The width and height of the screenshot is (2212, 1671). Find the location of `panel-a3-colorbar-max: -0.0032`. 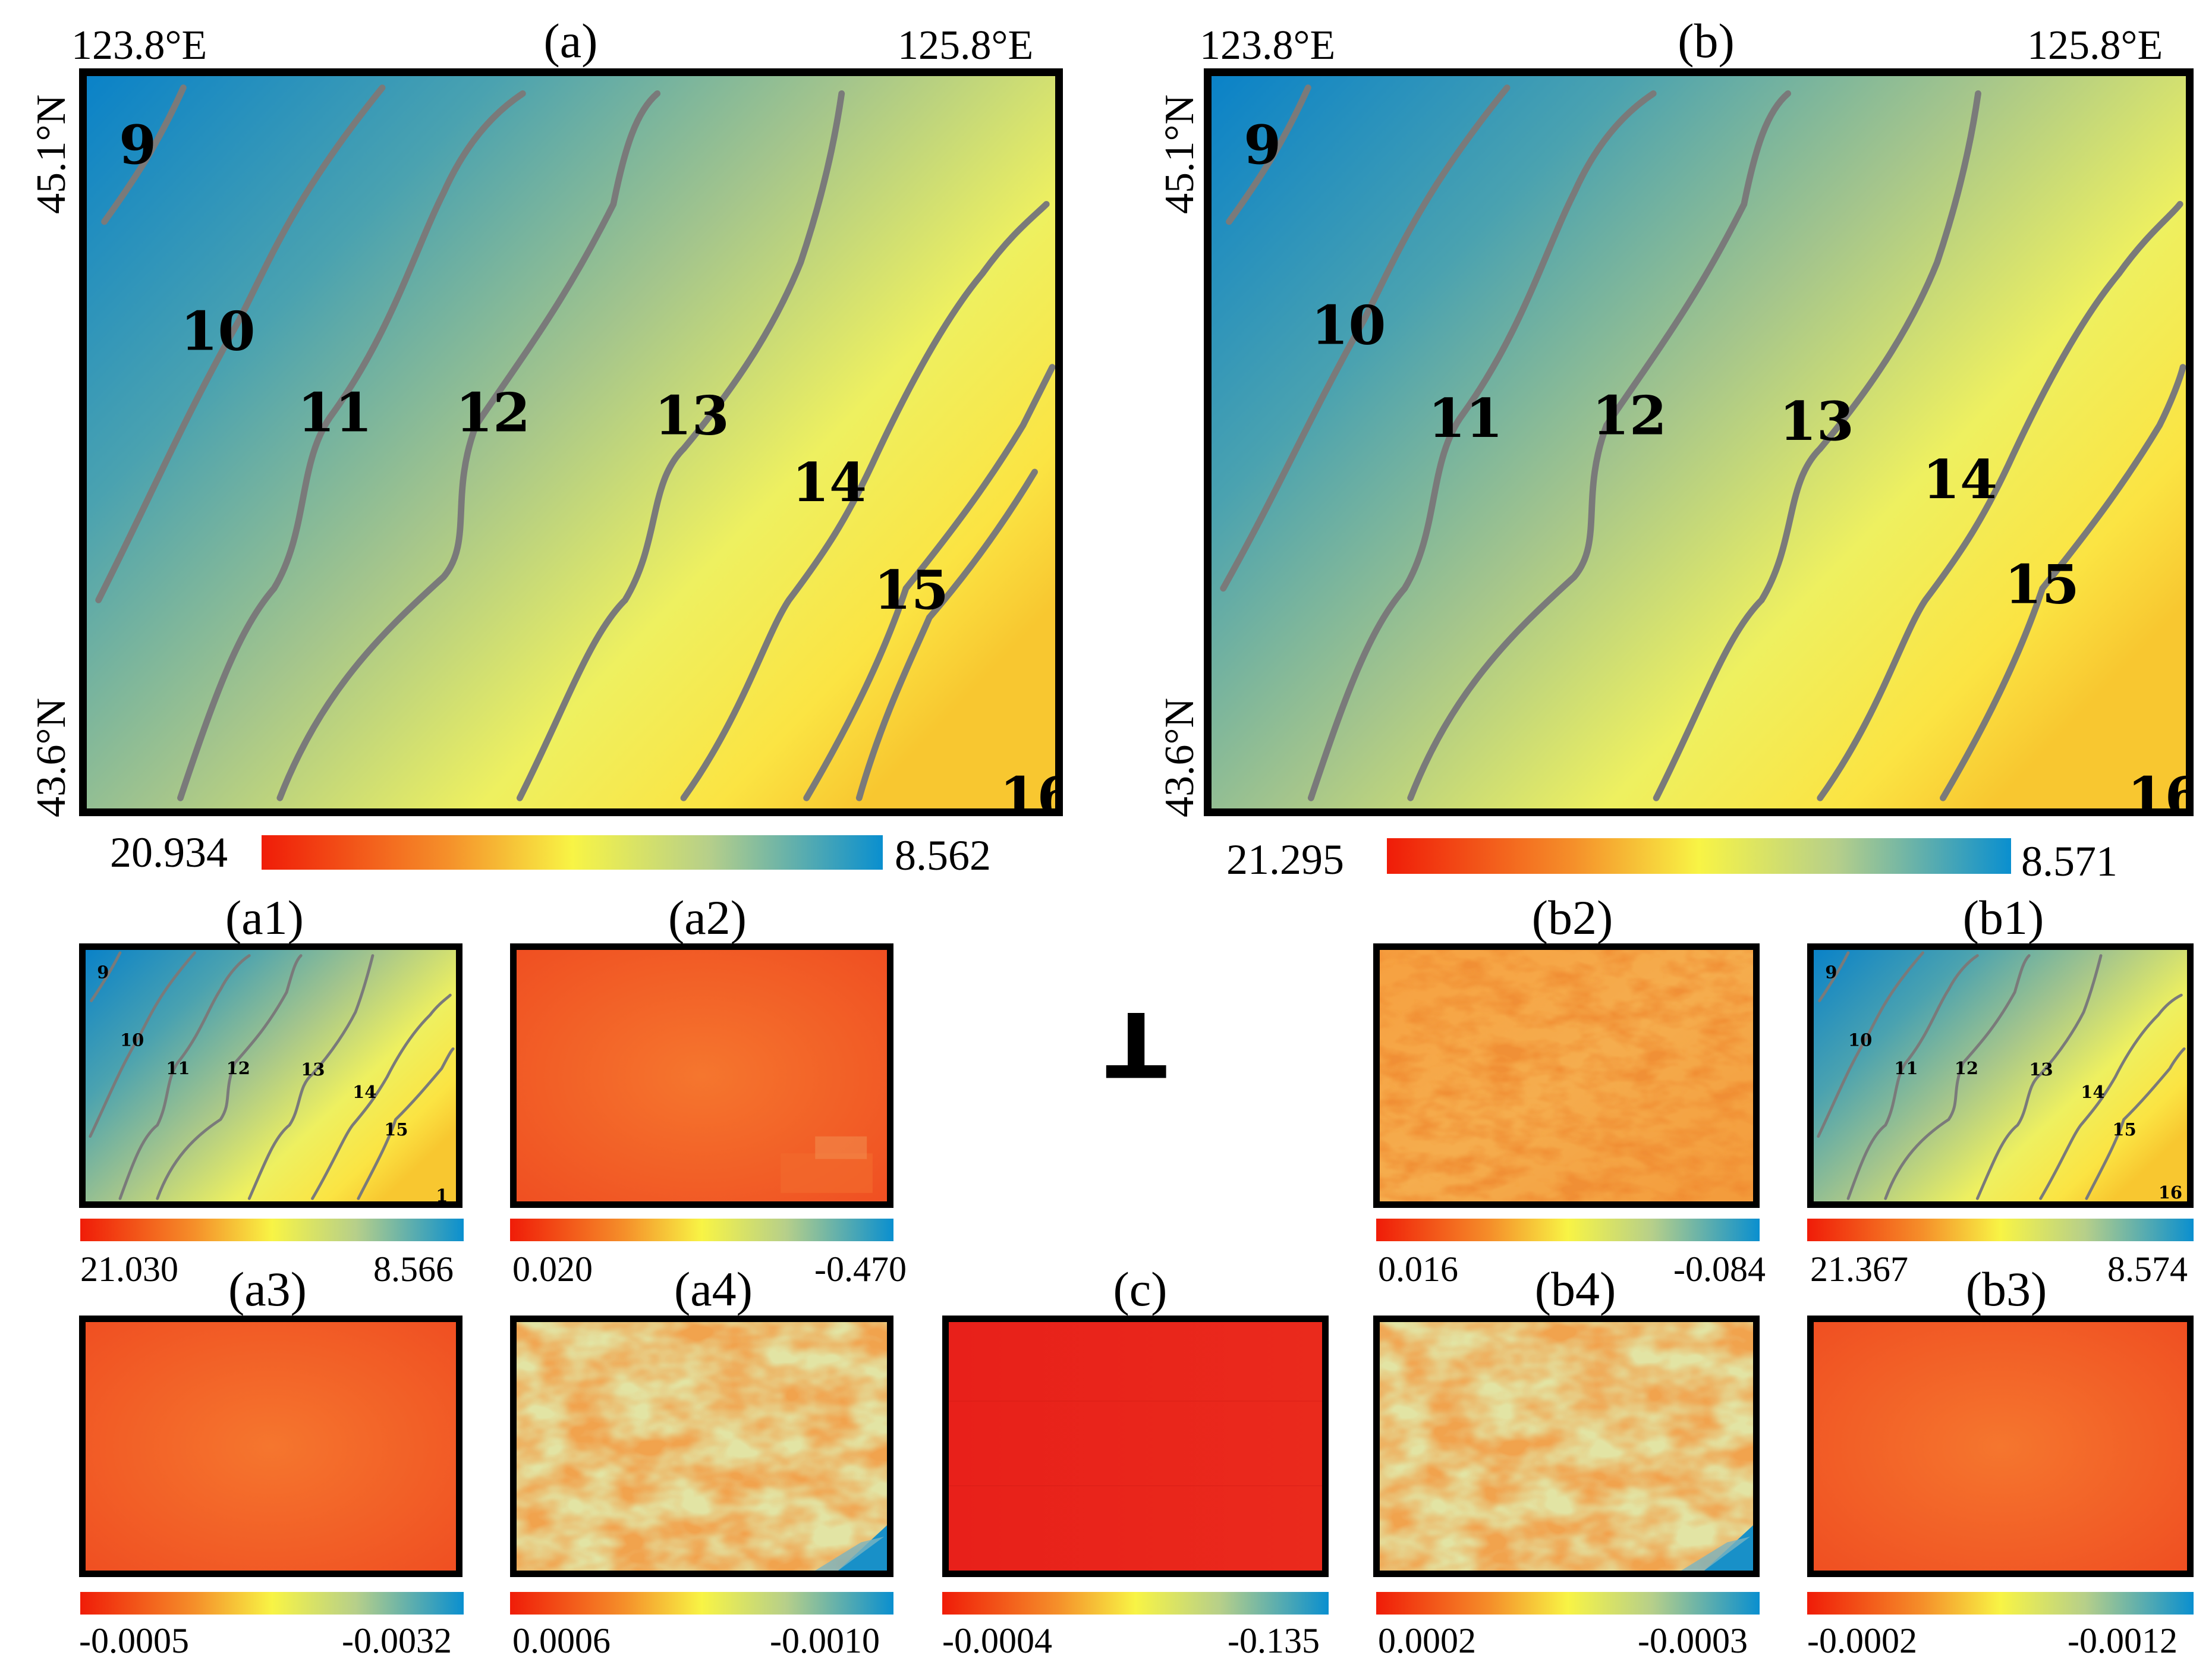

panel-a3-colorbar-max: -0.0032 is located at coordinates (397, 1640).